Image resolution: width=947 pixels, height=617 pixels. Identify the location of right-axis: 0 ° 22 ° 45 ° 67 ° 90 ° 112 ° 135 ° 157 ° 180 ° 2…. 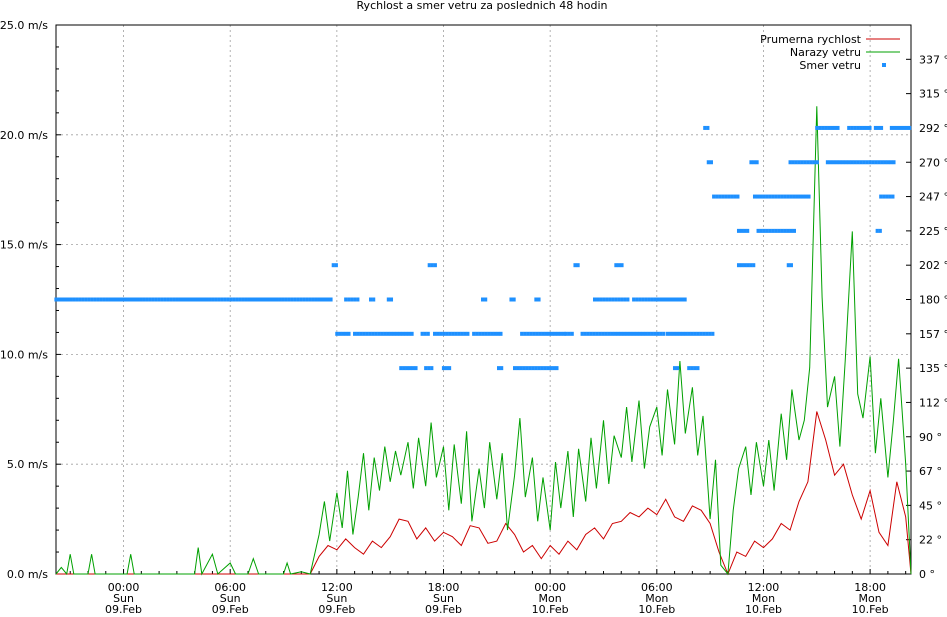
(926, 317).